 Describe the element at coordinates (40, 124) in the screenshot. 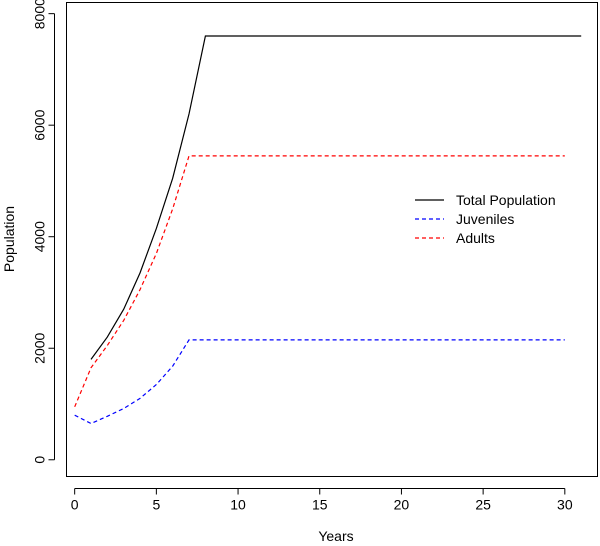

I see `y-tick-label: 6000` at that location.